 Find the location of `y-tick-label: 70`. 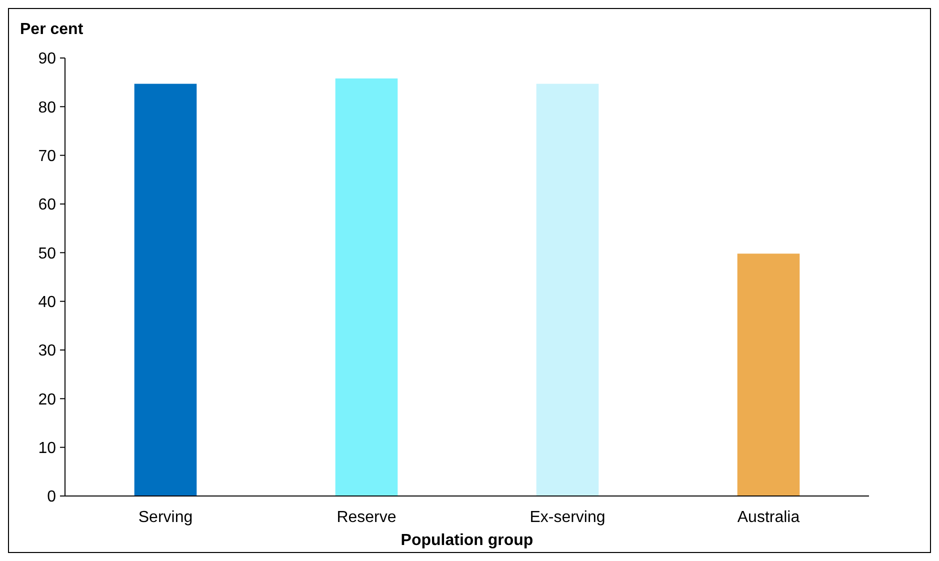

y-tick-label: 70 is located at coordinates (47, 156).